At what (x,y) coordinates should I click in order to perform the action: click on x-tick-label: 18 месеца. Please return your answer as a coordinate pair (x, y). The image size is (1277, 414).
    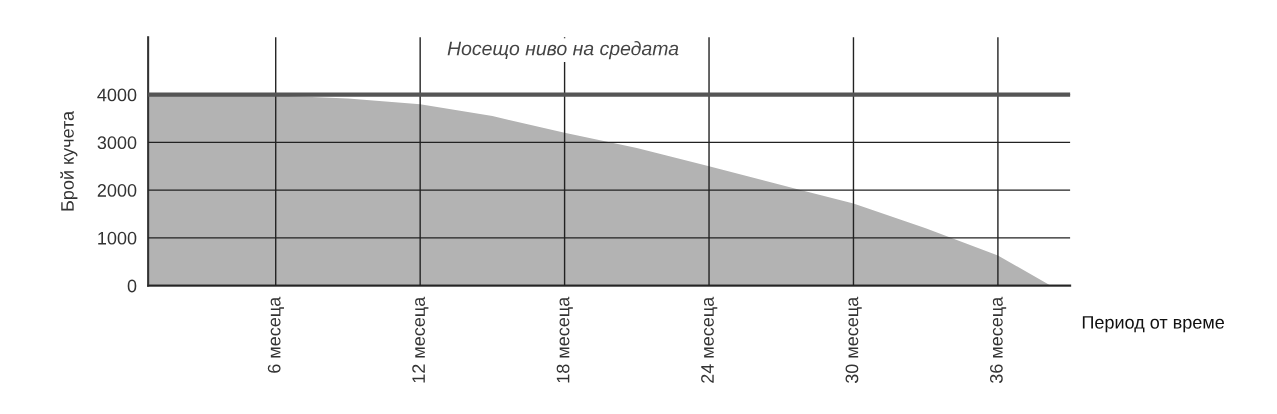
    Looking at the image, I should click on (564, 339).